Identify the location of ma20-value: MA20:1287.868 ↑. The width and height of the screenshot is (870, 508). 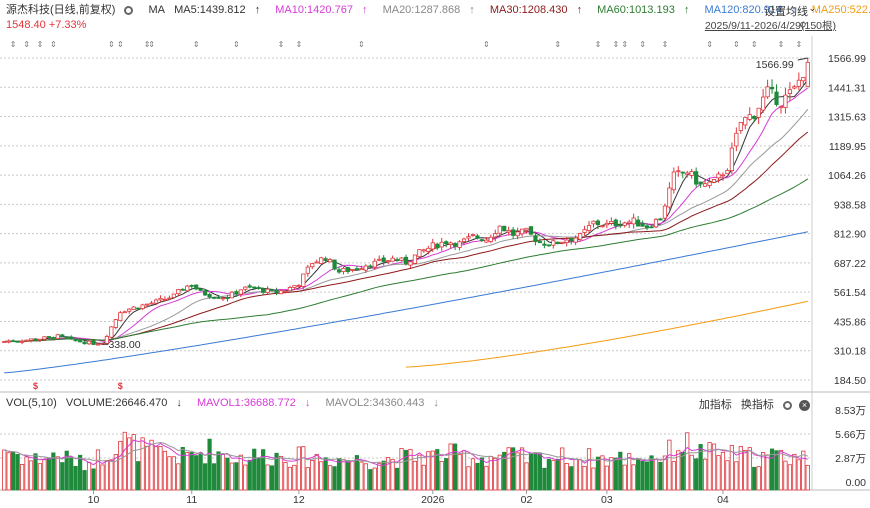
(428, 10).